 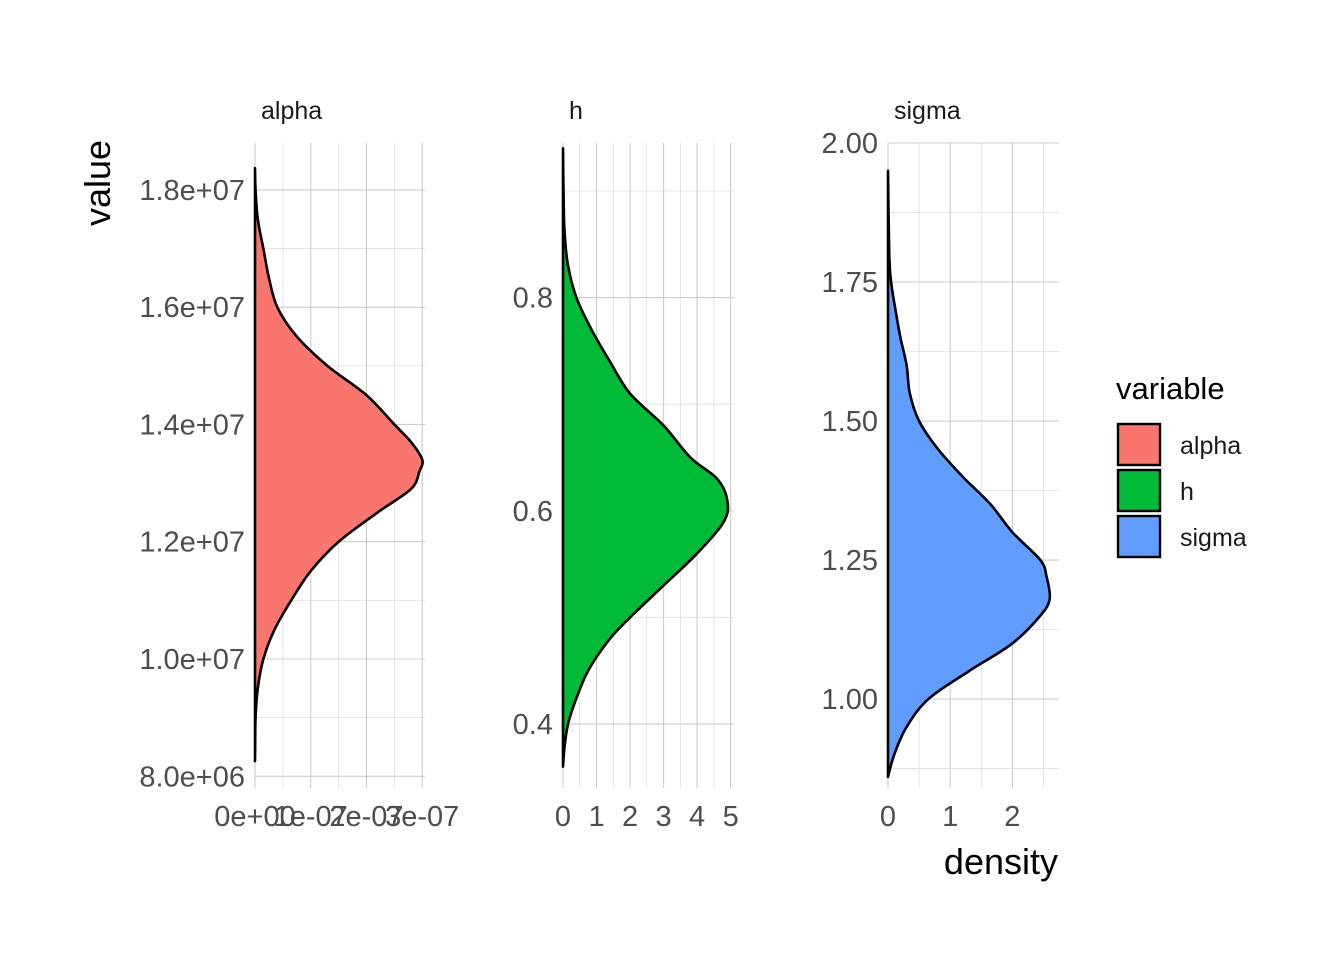 What do you see at coordinates (254, 817) in the screenshot?
I see `x-tick-label: 0e+00` at bounding box center [254, 817].